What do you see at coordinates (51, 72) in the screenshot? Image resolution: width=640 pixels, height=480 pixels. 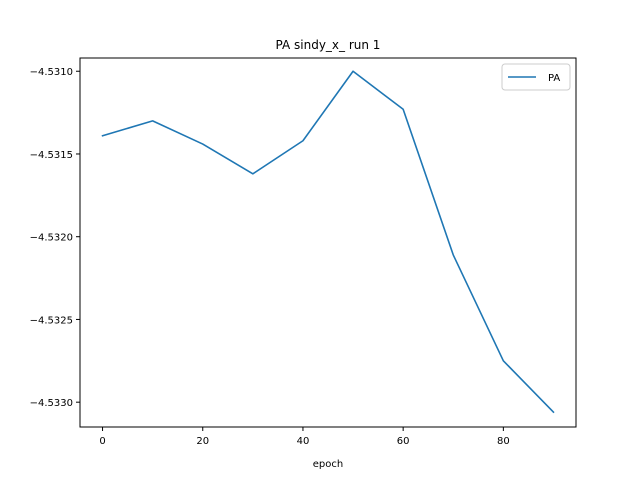 I see `y-tick-label: −4.5310` at bounding box center [51, 72].